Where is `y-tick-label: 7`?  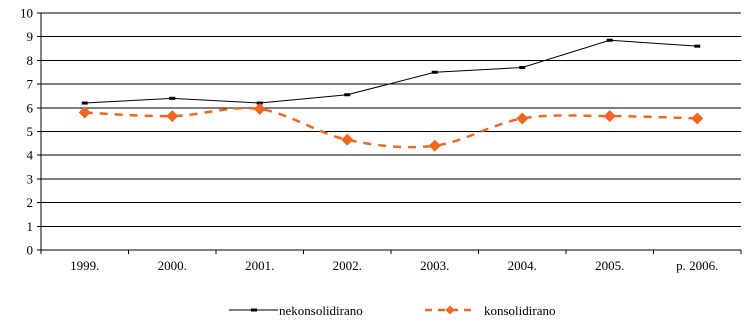 y-tick-label: 7 is located at coordinates (30, 84).